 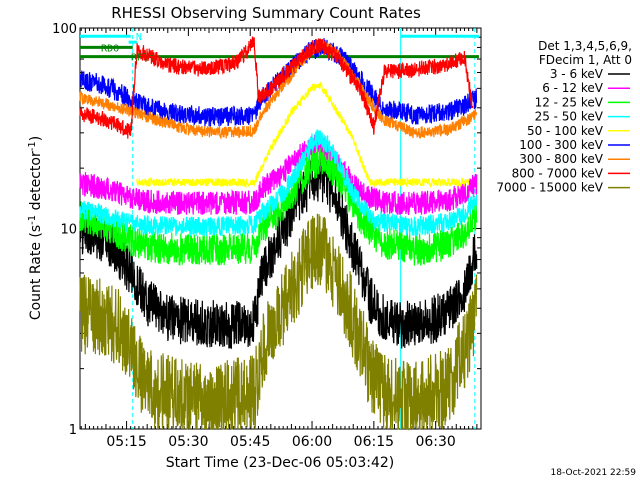 I want to click on y-tick-label: 100, so click(x=64, y=29).